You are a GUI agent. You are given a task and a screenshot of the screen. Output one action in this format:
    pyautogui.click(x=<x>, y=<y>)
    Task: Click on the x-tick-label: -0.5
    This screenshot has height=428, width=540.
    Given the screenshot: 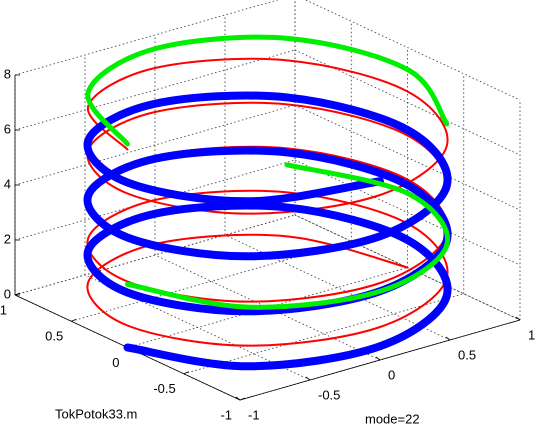 What is the action you would take?
    pyautogui.click(x=329, y=394)
    